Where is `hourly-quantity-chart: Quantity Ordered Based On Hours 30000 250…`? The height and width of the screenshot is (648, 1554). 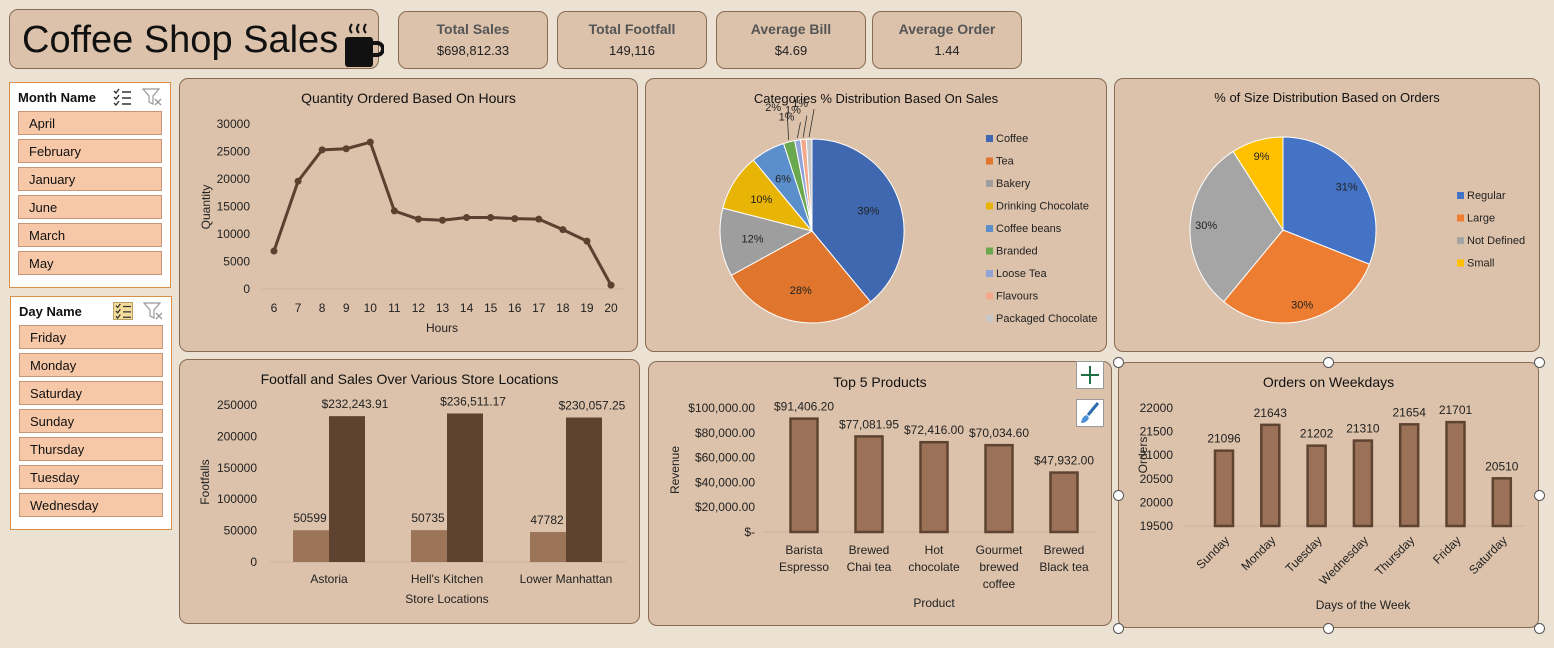 hourly-quantity-chart: Quantity Ordered Based On Hours 30000 250… is located at coordinates (408, 215).